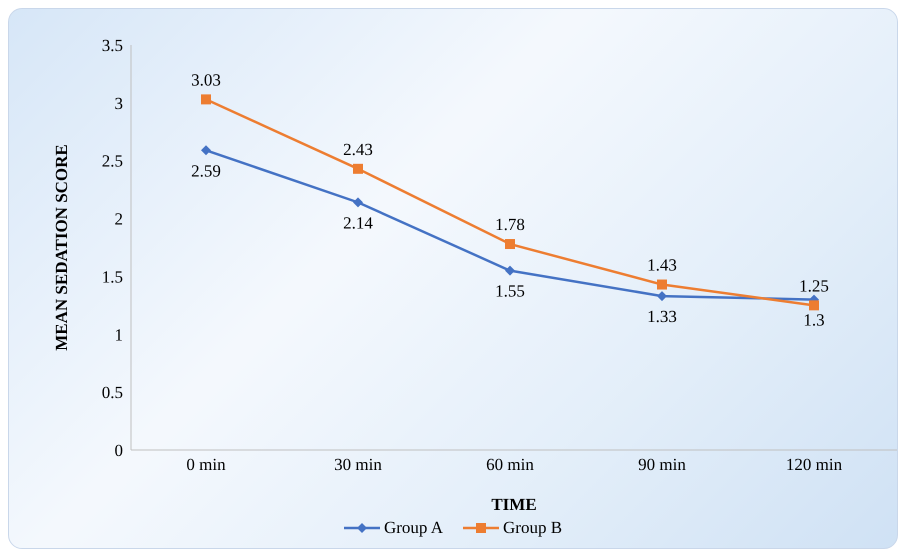 The height and width of the screenshot is (557, 906). I want to click on x-tick-label: 30 min, so click(358, 464).